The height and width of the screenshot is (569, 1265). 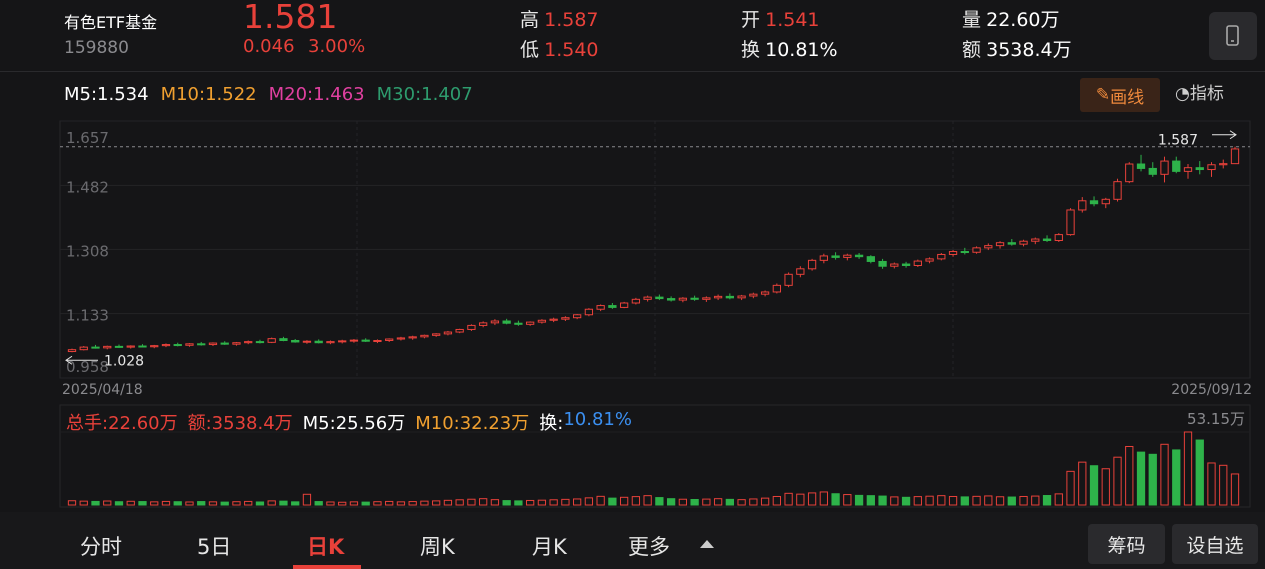 I want to click on stat-label: 开, so click(x=751, y=20).